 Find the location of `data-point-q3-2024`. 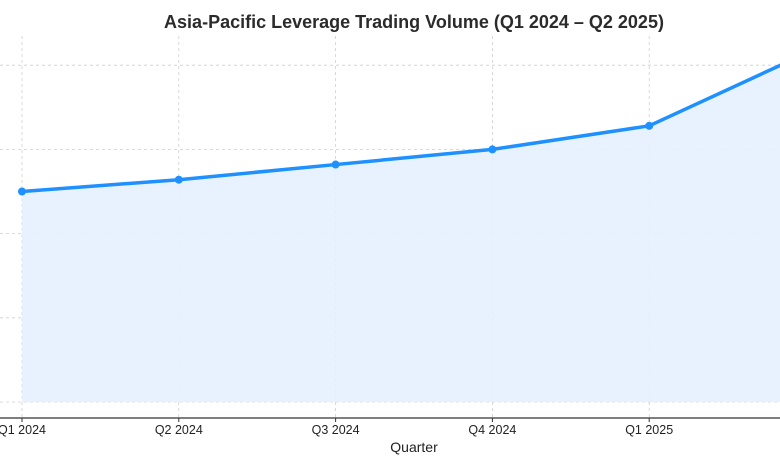

data-point-q3-2024 is located at coordinates (335, 164).